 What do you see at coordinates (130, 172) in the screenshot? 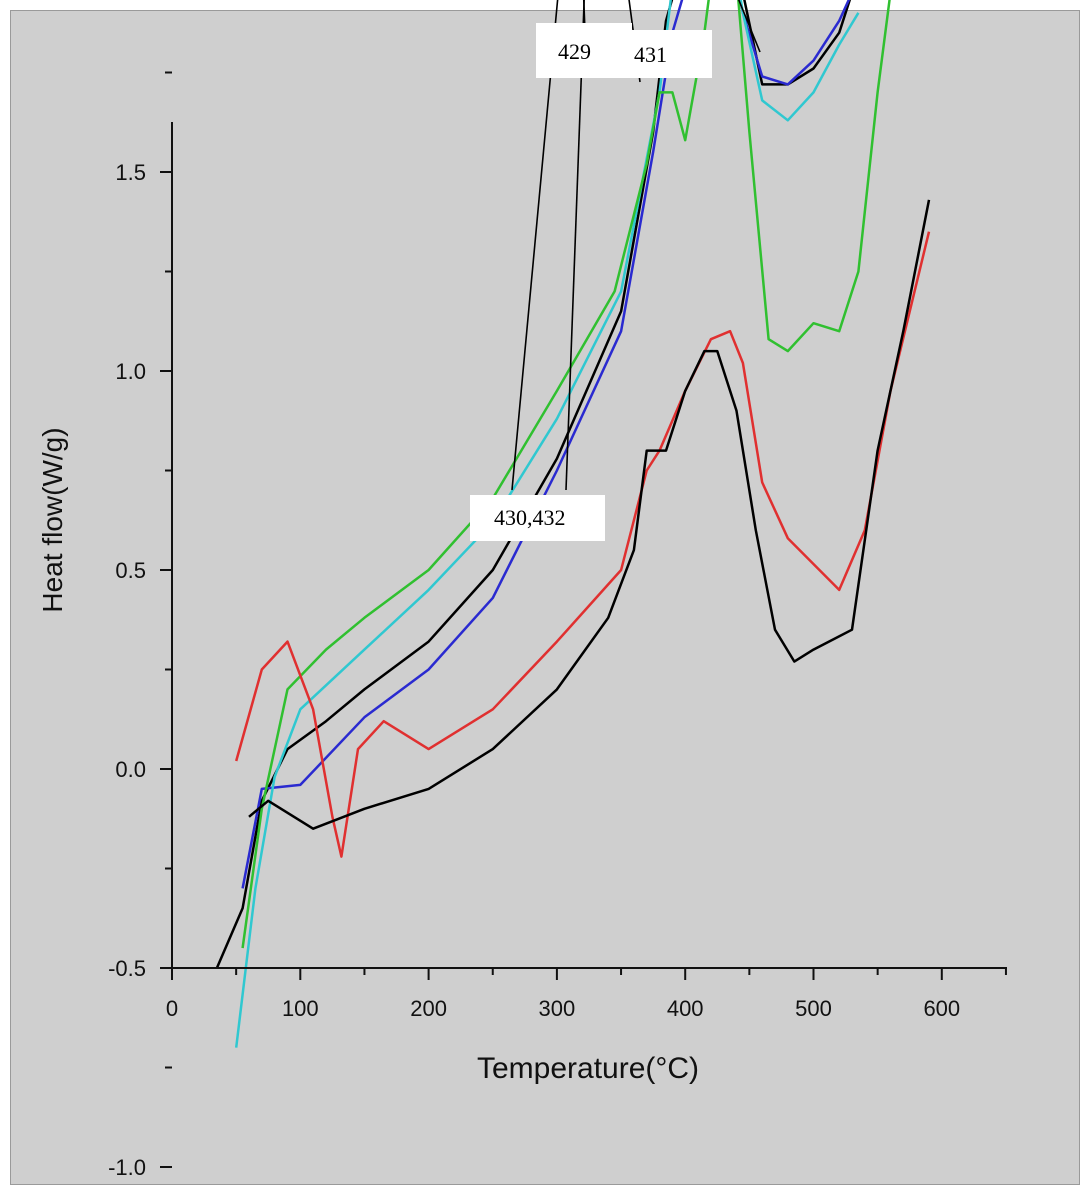
I see `y-tick-label: 1.5` at bounding box center [130, 172].